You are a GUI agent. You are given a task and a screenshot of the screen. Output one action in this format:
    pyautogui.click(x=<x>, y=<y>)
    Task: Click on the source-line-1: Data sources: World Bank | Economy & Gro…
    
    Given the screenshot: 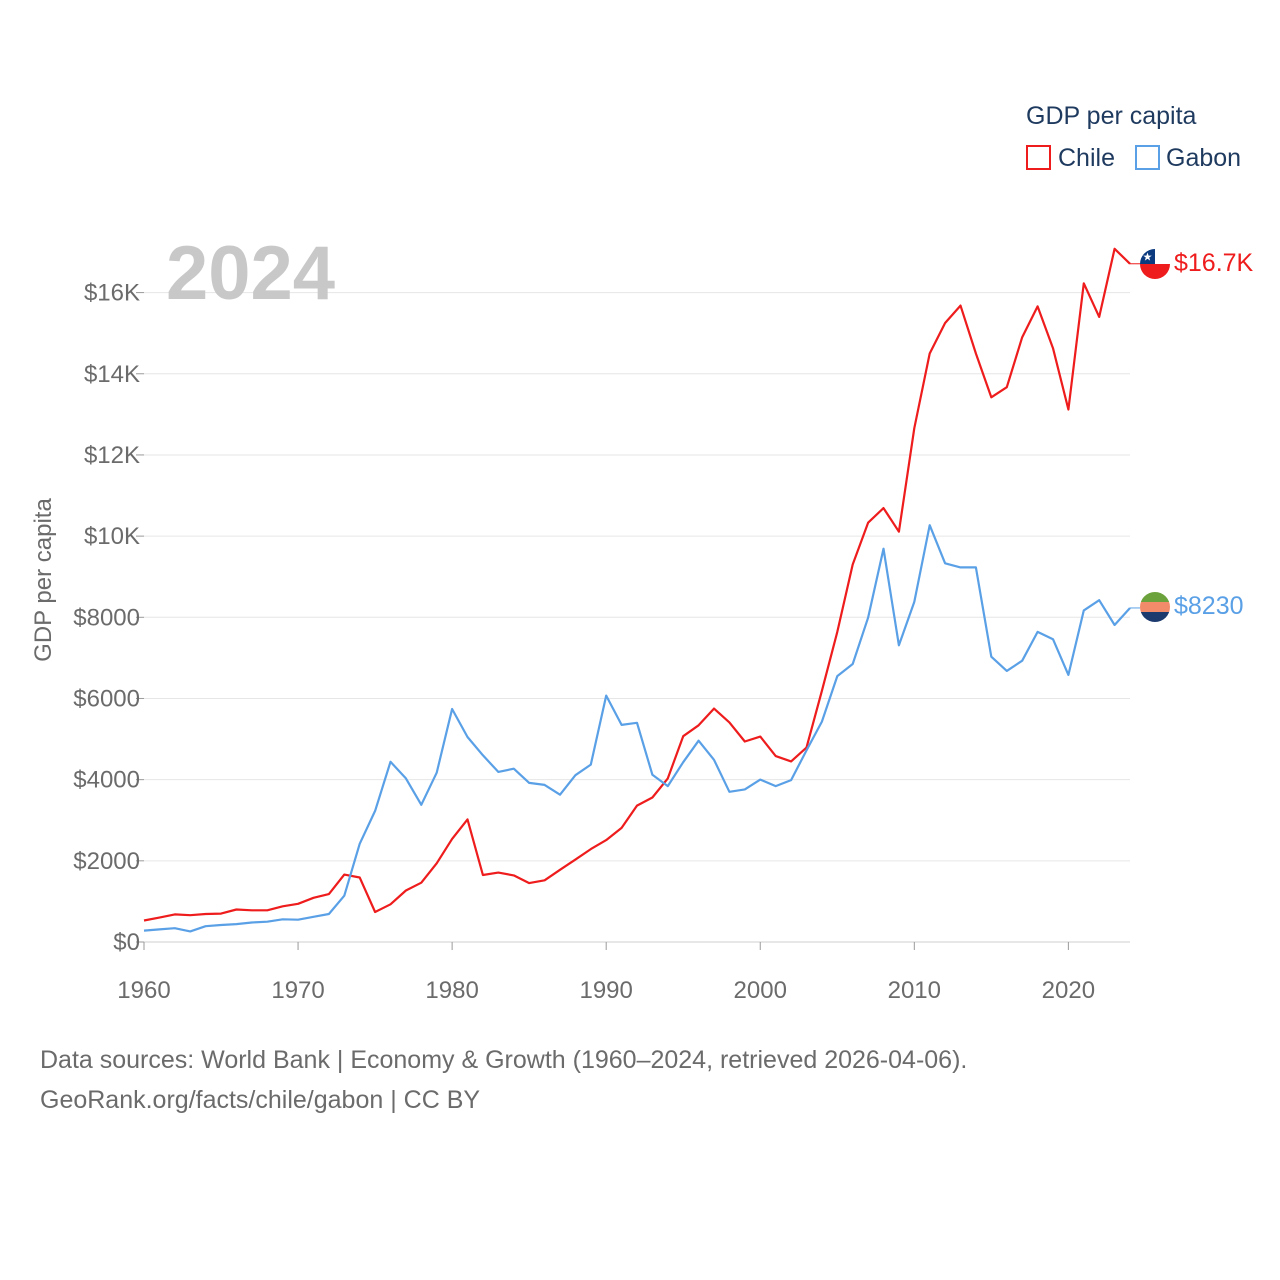 What is the action you would take?
    pyautogui.click(x=504, y=1060)
    